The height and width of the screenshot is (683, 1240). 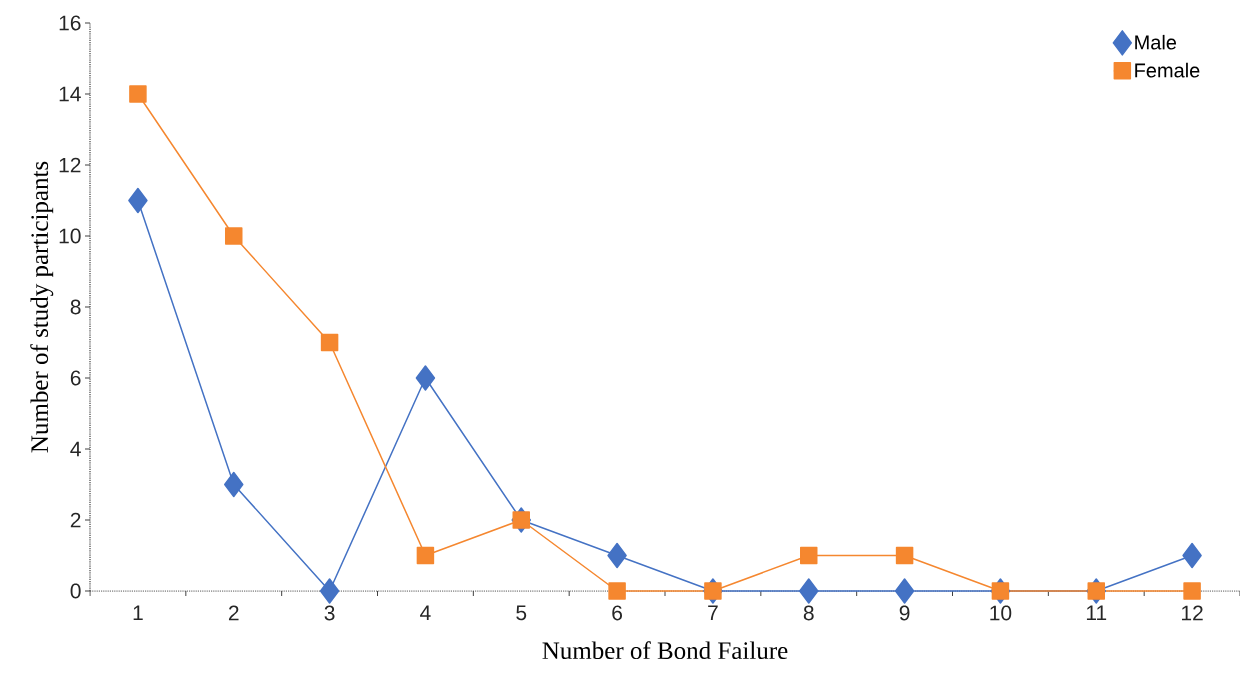 What do you see at coordinates (75, 591) in the screenshot?
I see `y-tick-label: 0` at bounding box center [75, 591].